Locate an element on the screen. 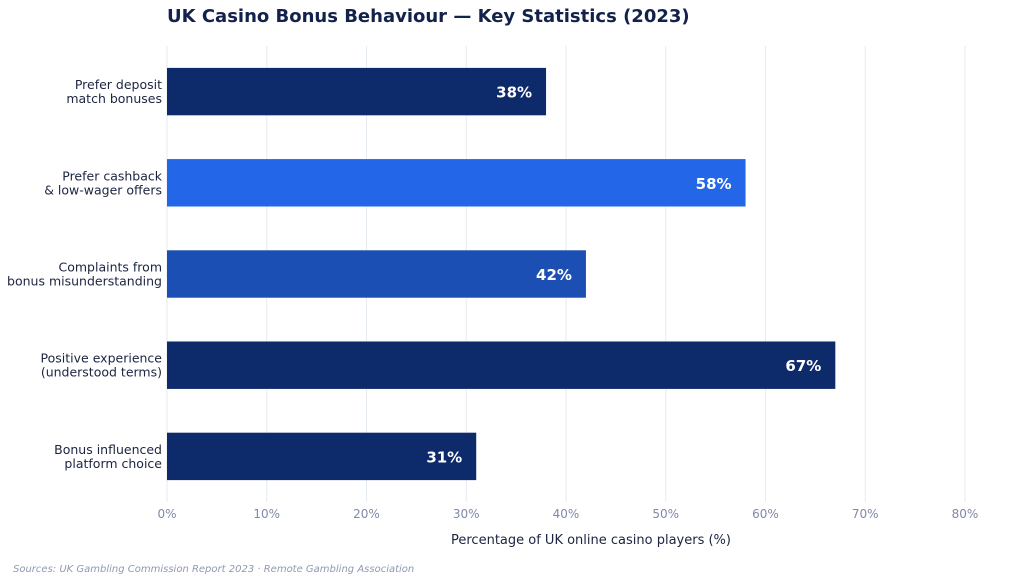  category-label: Prefer cashback is located at coordinates (112, 175).